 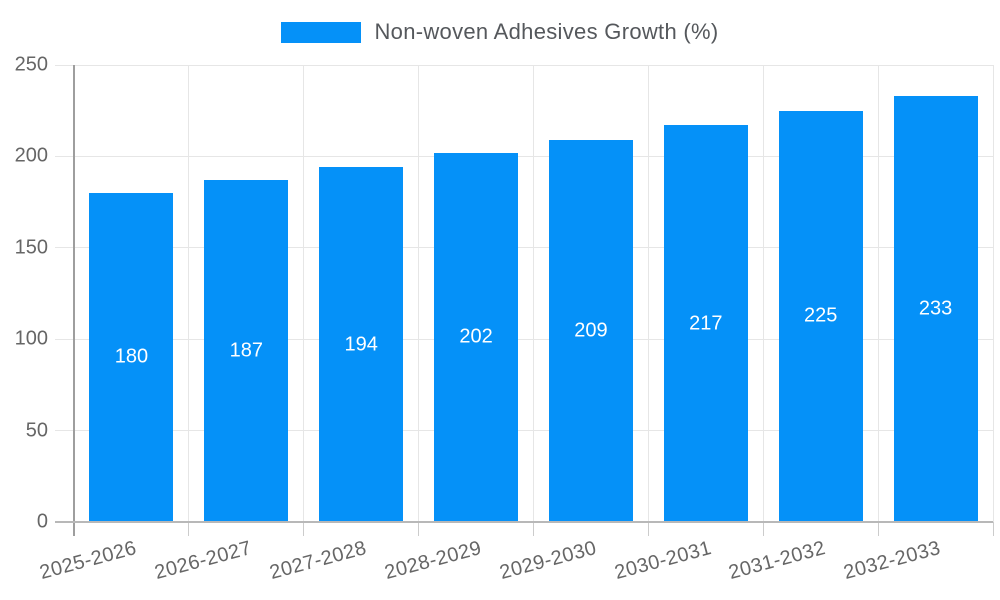 I want to click on x-axis-tick-label: 2030-2031, so click(x=662, y=560).